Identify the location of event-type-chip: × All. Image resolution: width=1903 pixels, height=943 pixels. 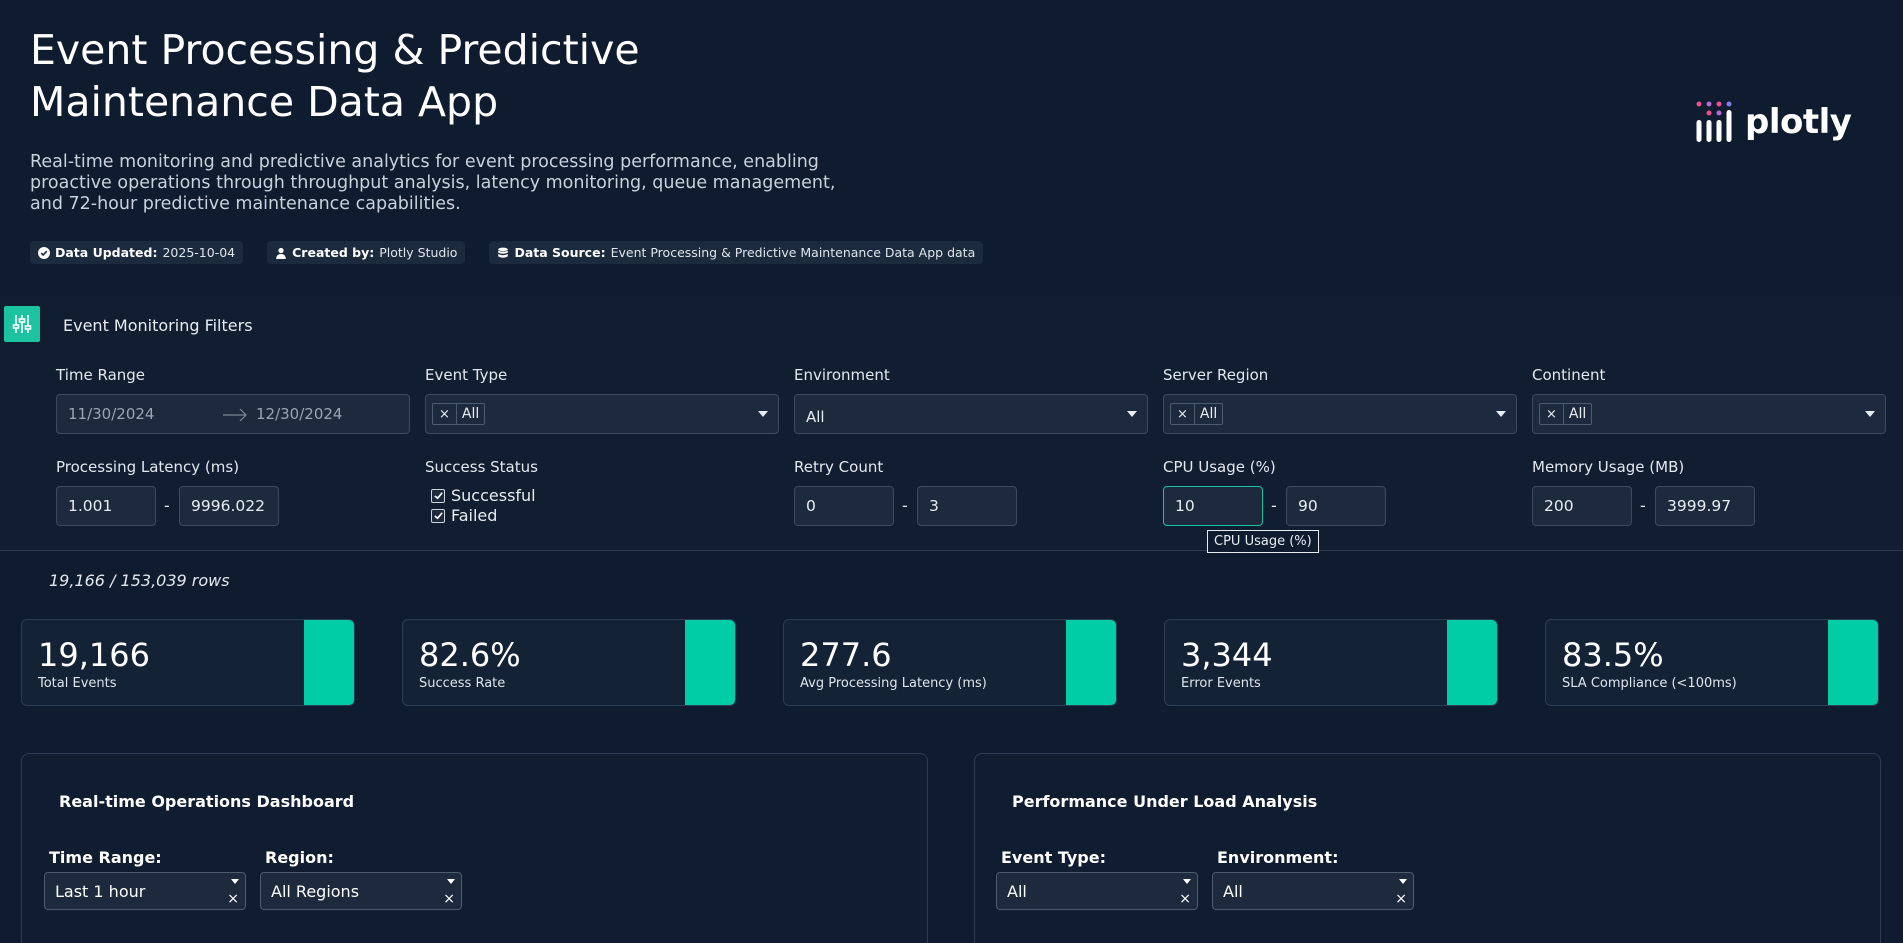
(459, 414).